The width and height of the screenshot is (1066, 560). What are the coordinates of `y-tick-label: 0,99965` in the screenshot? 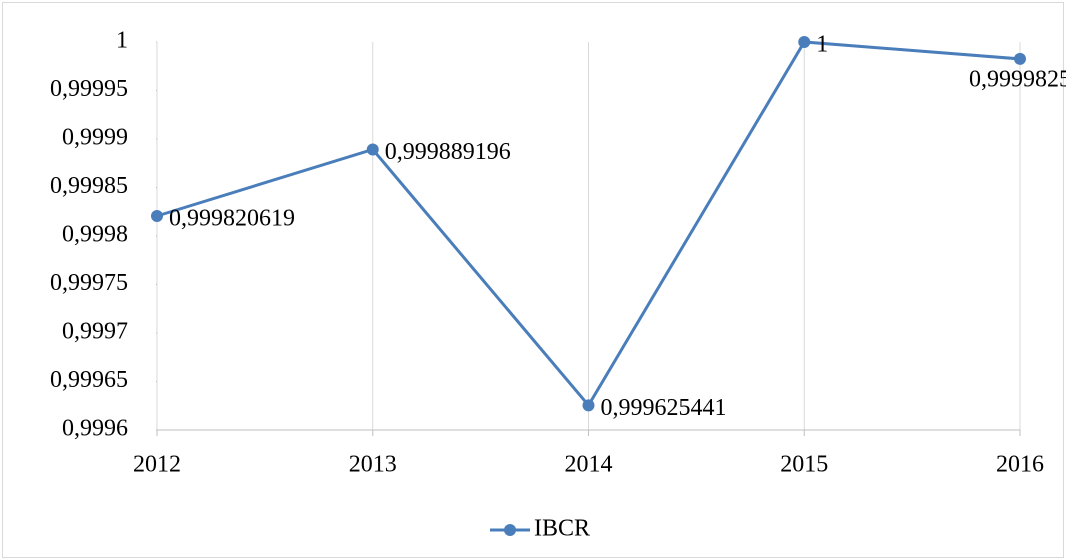 It's located at (89, 380).